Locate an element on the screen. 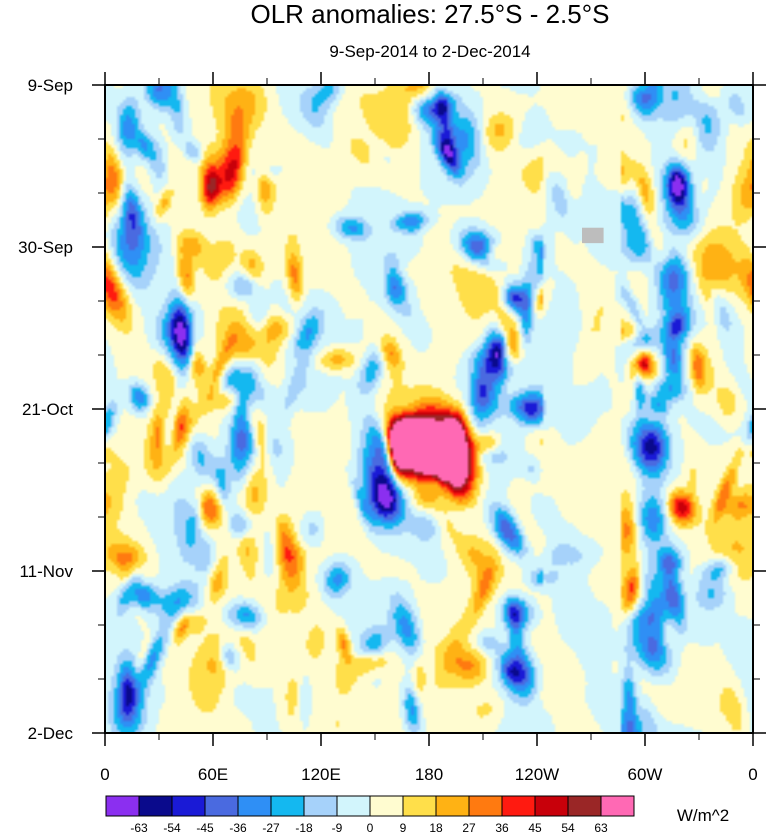 The image size is (771, 834). y-tick-label: 21-Oct is located at coordinates (47, 409).